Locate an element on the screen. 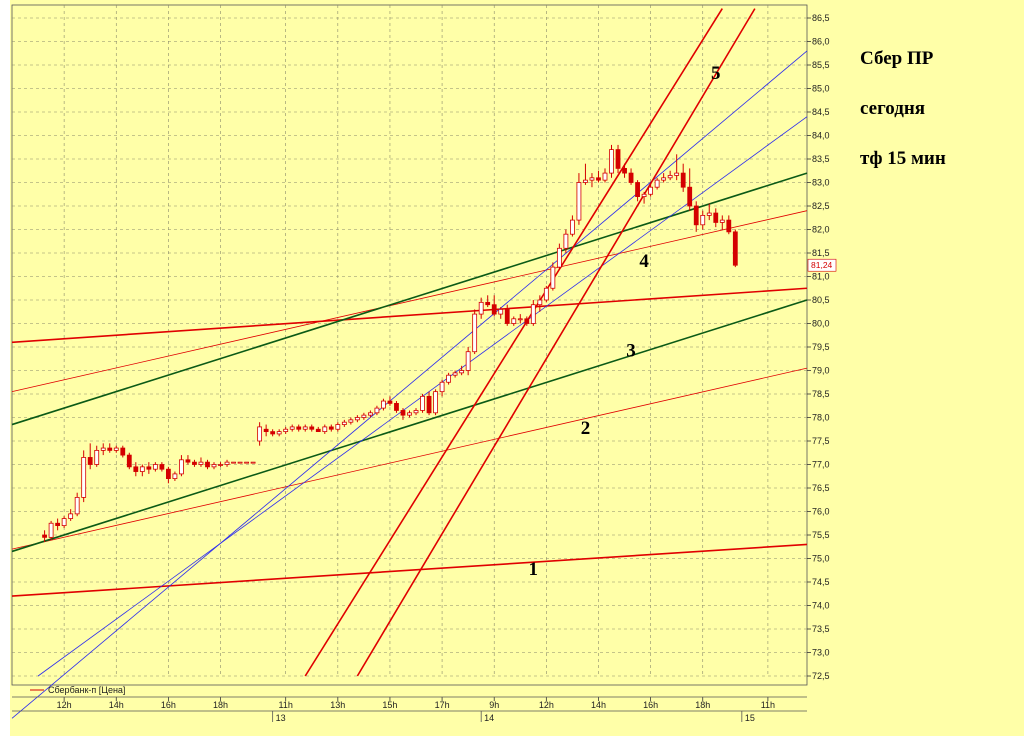 The width and height of the screenshot is (1024, 736). line-number-label: 5 is located at coordinates (716, 73).